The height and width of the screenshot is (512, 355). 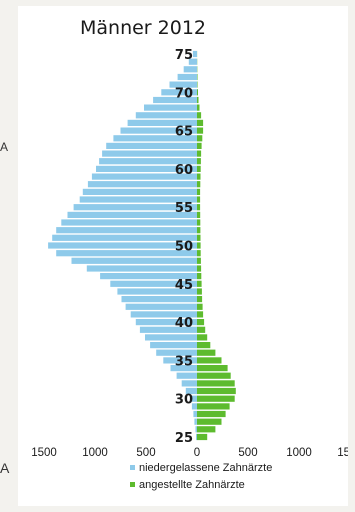 I want to click on x-axis-ticks: 1500 1000 500 0 500 1000 1500, so click(x=189, y=453).